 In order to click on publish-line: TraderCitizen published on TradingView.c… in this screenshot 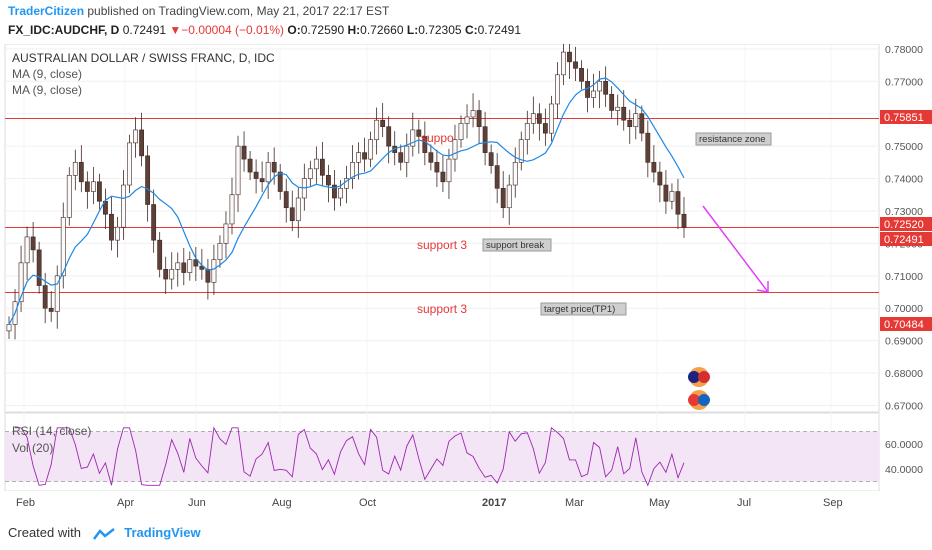, I will do `click(198, 11)`.